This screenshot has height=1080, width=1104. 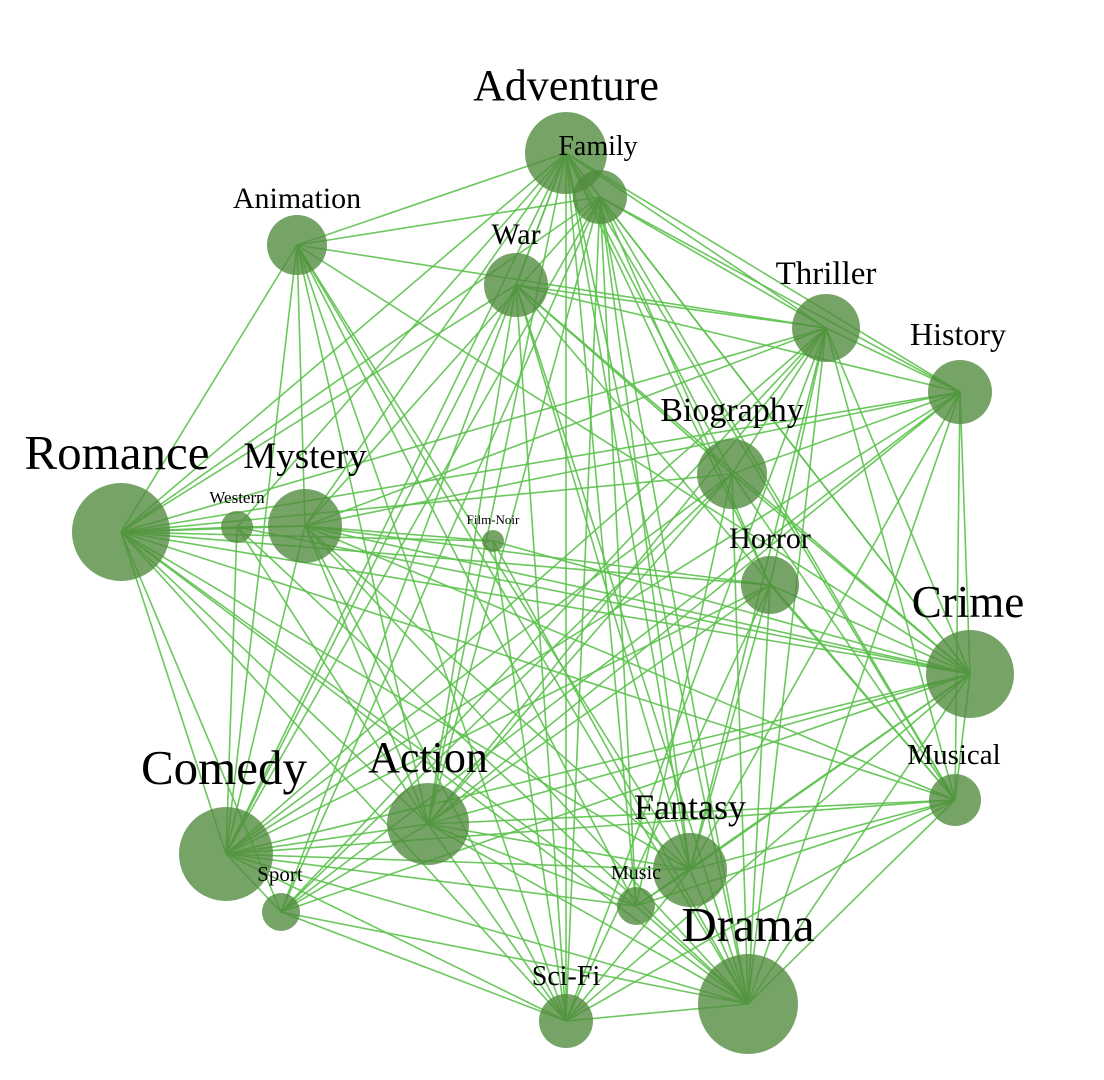 I want to click on edge-family-mystery, so click(x=452, y=361).